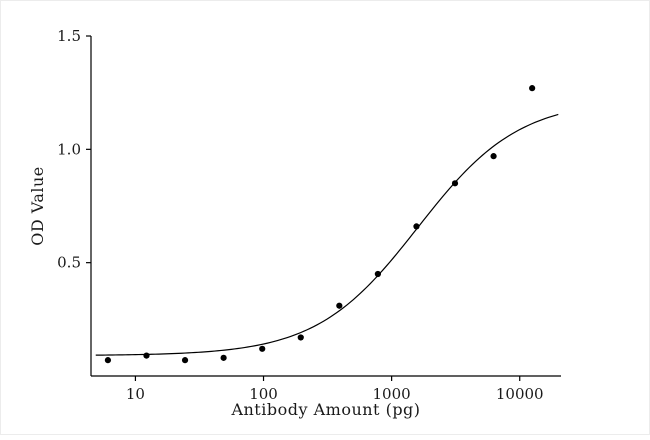  Describe the element at coordinates (263, 394) in the screenshot. I see `x-tick-label: 100` at that location.